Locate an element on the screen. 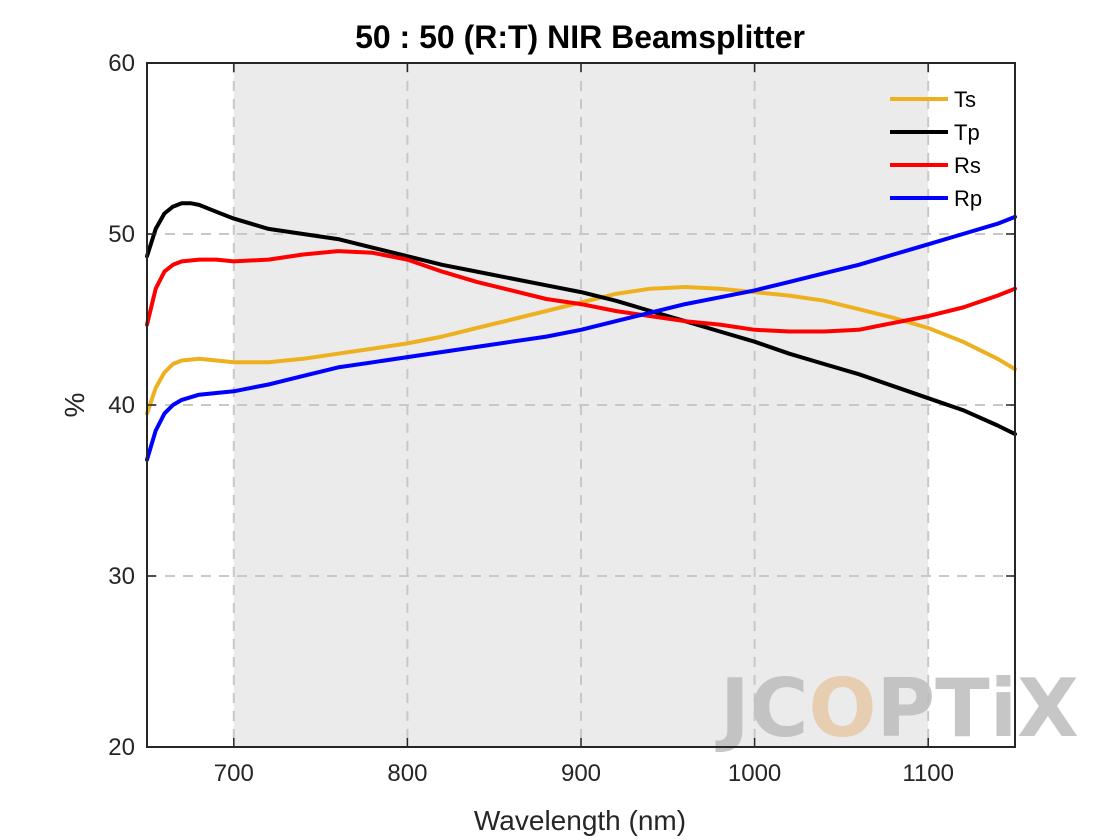 The width and height of the screenshot is (1120, 840). y-tick-label: 50 is located at coordinates (121, 234).